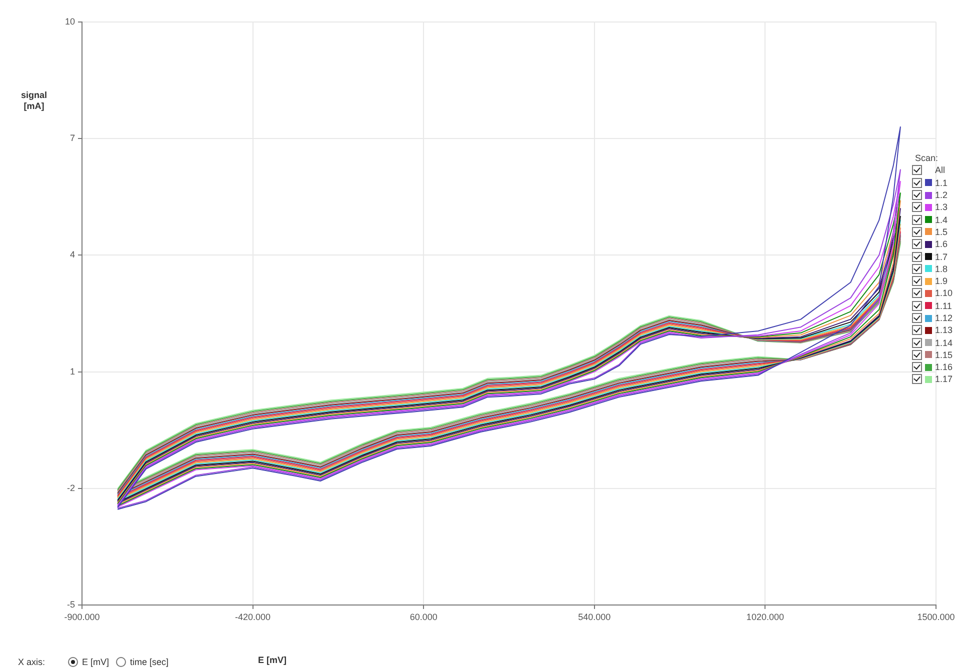 The height and width of the screenshot is (672, 974). I want to click on y-tick-label: -2, so click(70, 487).